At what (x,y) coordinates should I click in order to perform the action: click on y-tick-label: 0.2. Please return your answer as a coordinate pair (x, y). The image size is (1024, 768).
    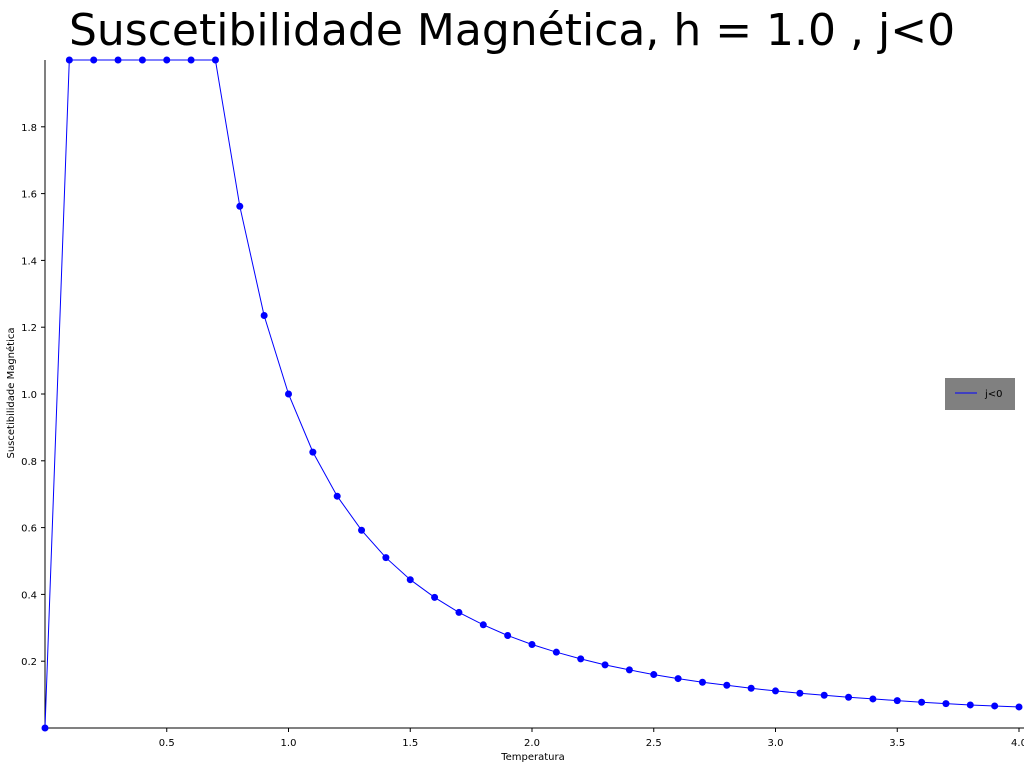
    Looking at the image, I should click on (29, 662).